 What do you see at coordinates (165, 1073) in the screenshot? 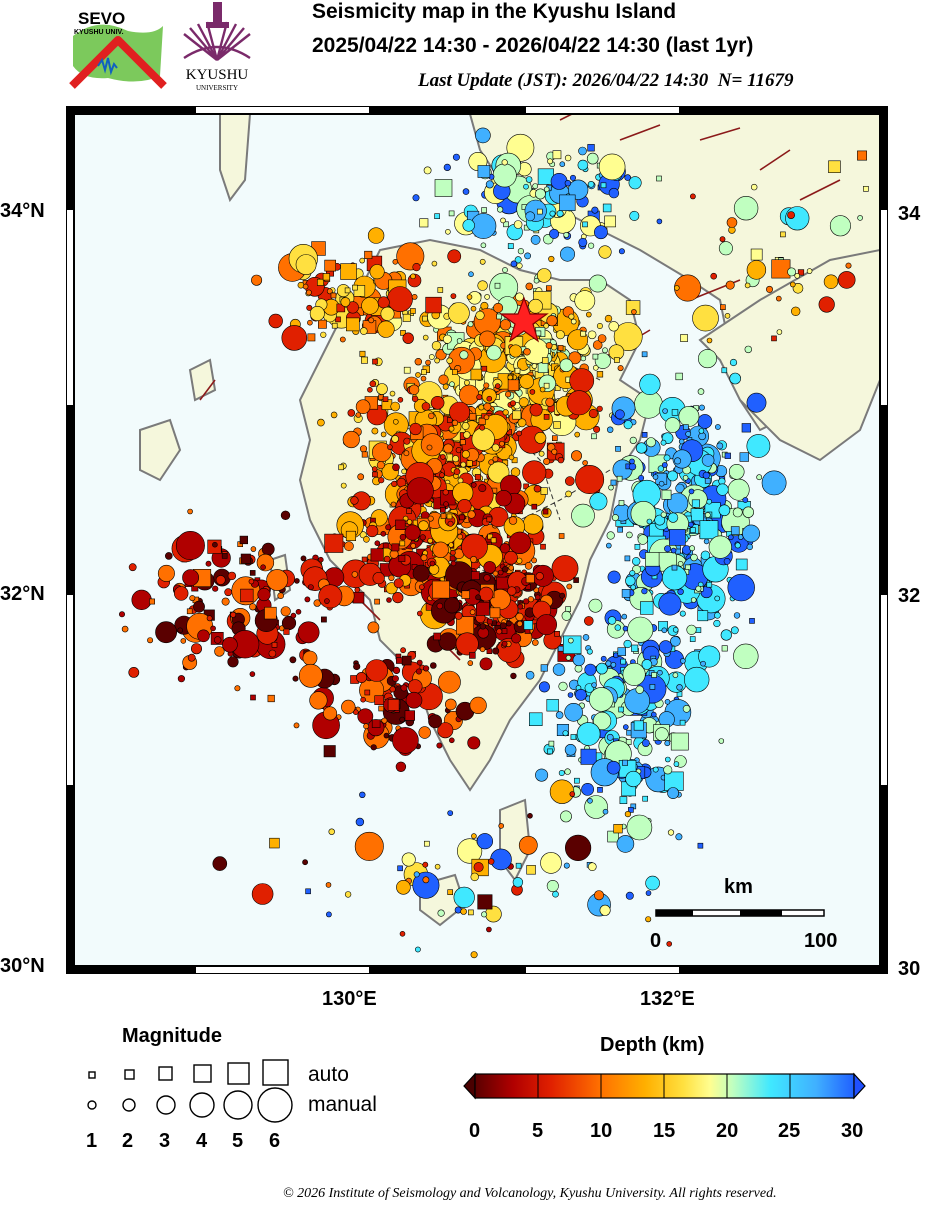
I see `legend-square-m3` at bounding box center [165, 1073].